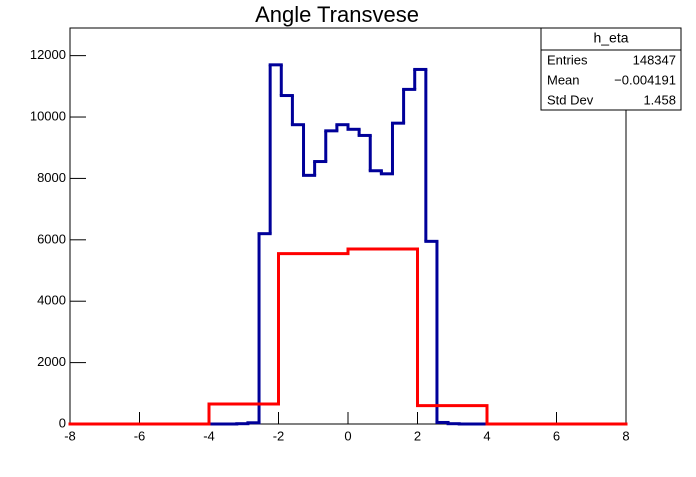 The image size is (696, 477). Describe the element at coordinates (347, 435) in the screenshot. I see `x-tick-label: 0` at that location.